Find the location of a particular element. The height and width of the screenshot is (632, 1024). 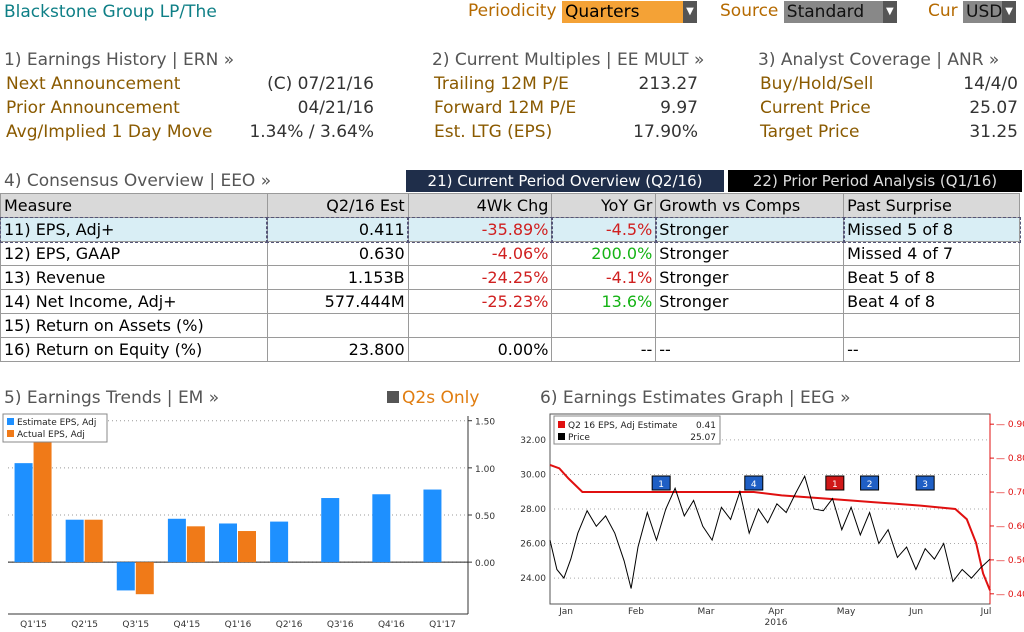

ern-value: 1.34% / 3.64% is located at coordinates (311, 132).